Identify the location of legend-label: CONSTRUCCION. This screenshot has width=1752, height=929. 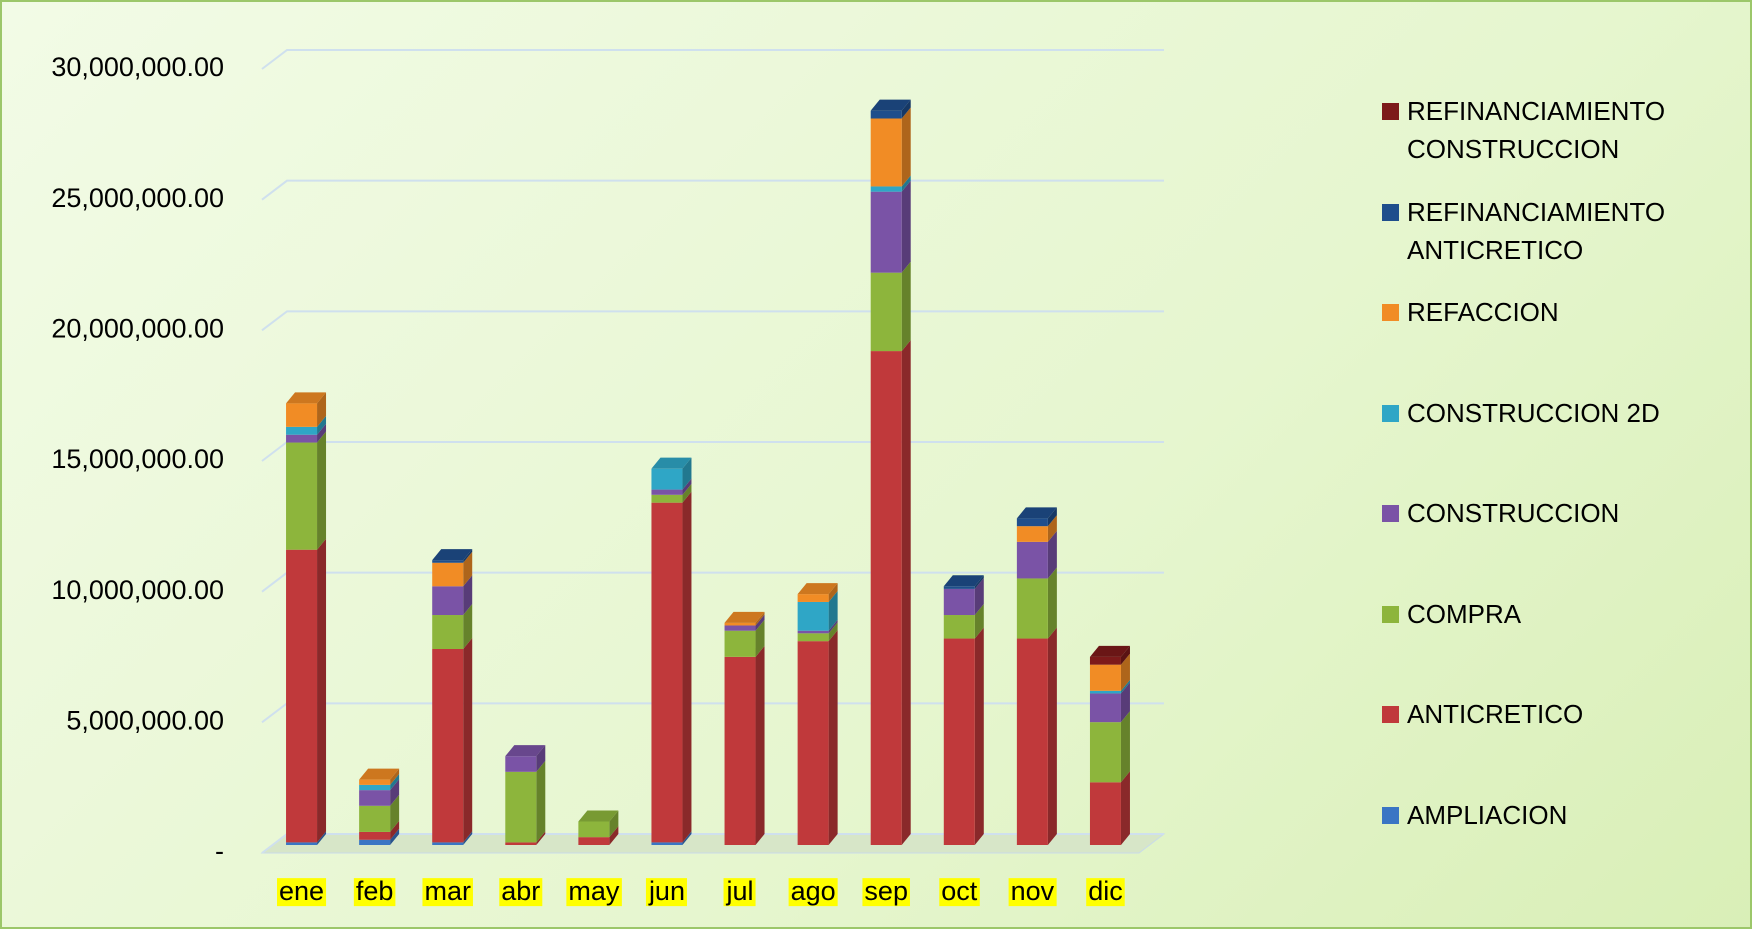
(1513, 513).